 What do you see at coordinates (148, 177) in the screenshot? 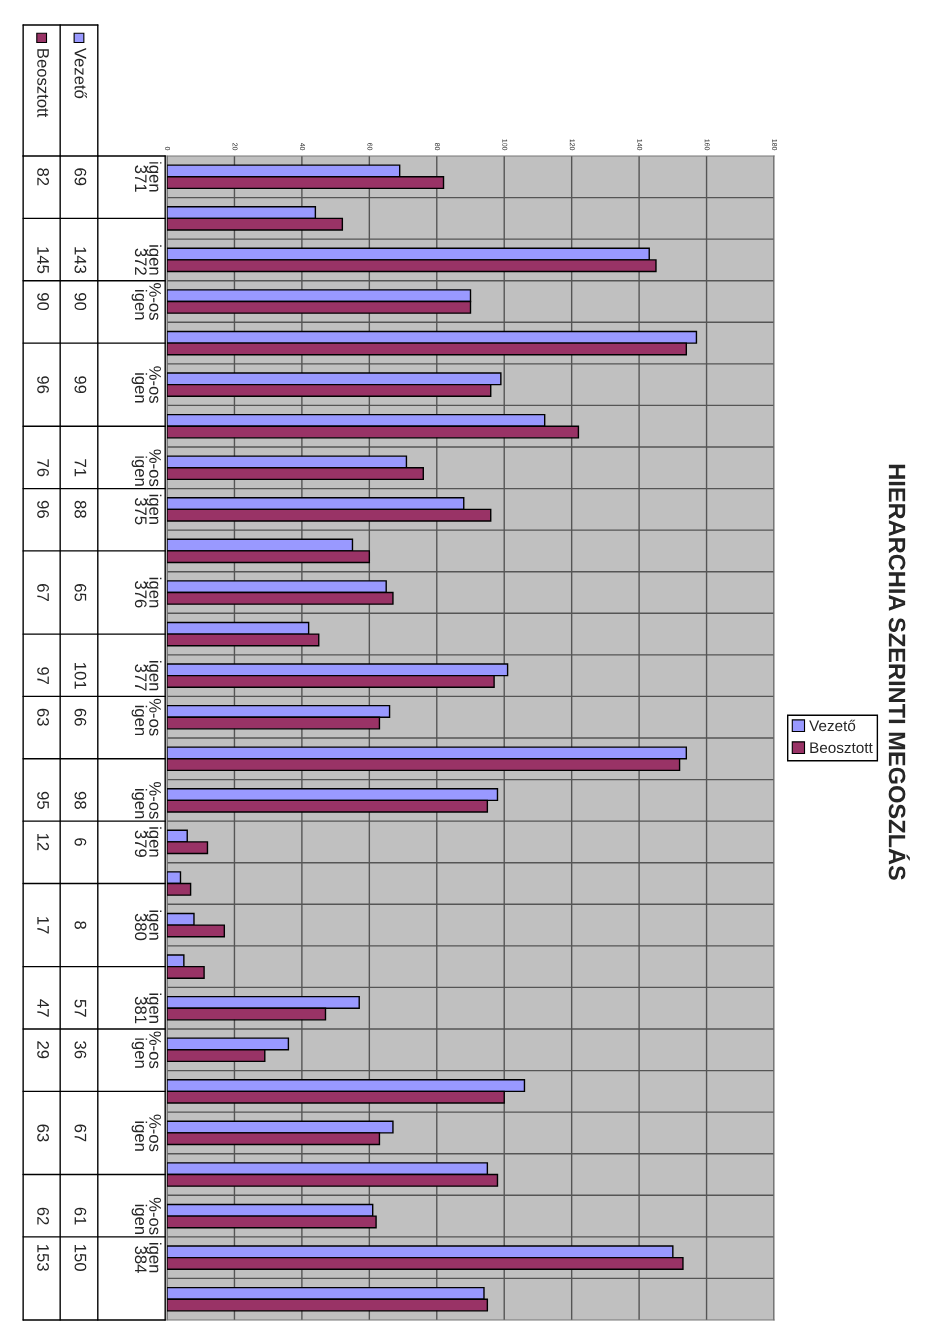
I see `y-tick-label: igen 371` at bounding box center [148, 177].